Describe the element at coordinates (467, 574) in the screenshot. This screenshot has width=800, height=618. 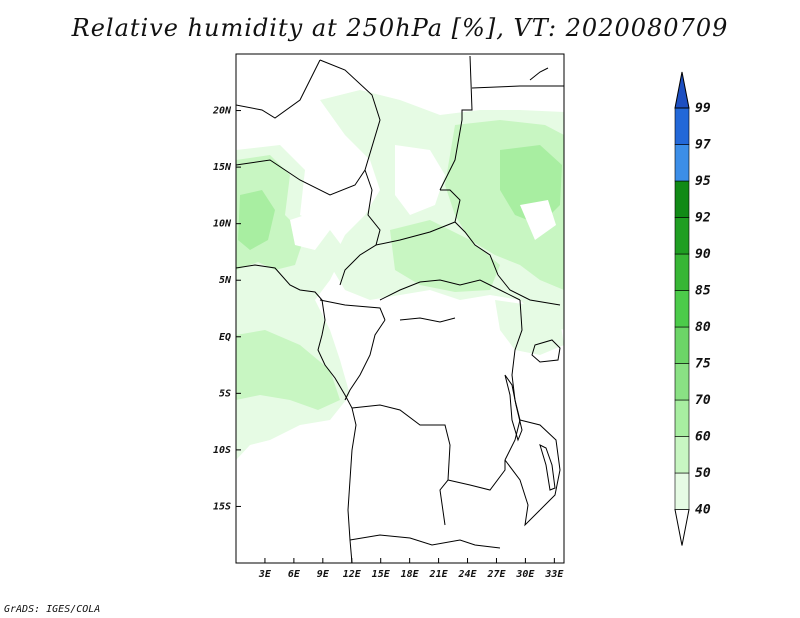
I see `lon-tick-label: 24E` at that location.